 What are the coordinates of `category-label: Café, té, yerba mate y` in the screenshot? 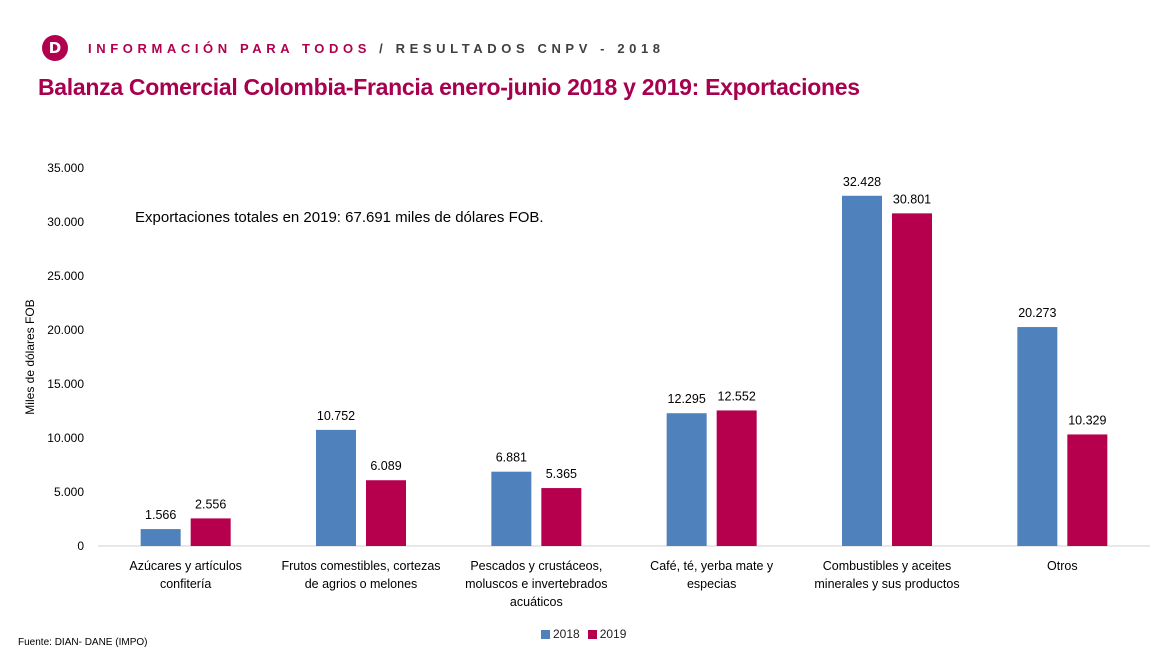 It's located at (712, 566).